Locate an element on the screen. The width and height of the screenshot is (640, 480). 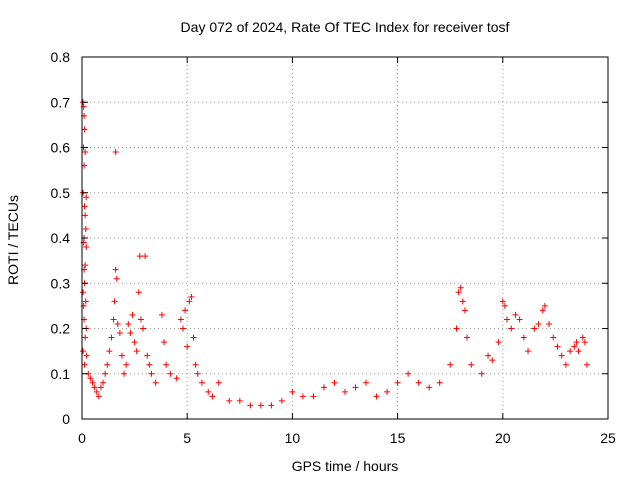
x-tick-label: 25 is located at coordinates (608, 438).